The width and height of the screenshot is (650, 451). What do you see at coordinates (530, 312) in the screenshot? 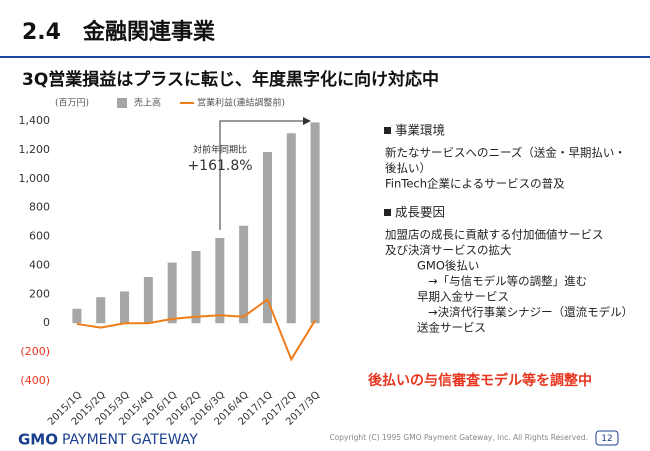
I see `item-note: →決済代行事業シナジー（還流モデル）` at bounding box center [530, 312].